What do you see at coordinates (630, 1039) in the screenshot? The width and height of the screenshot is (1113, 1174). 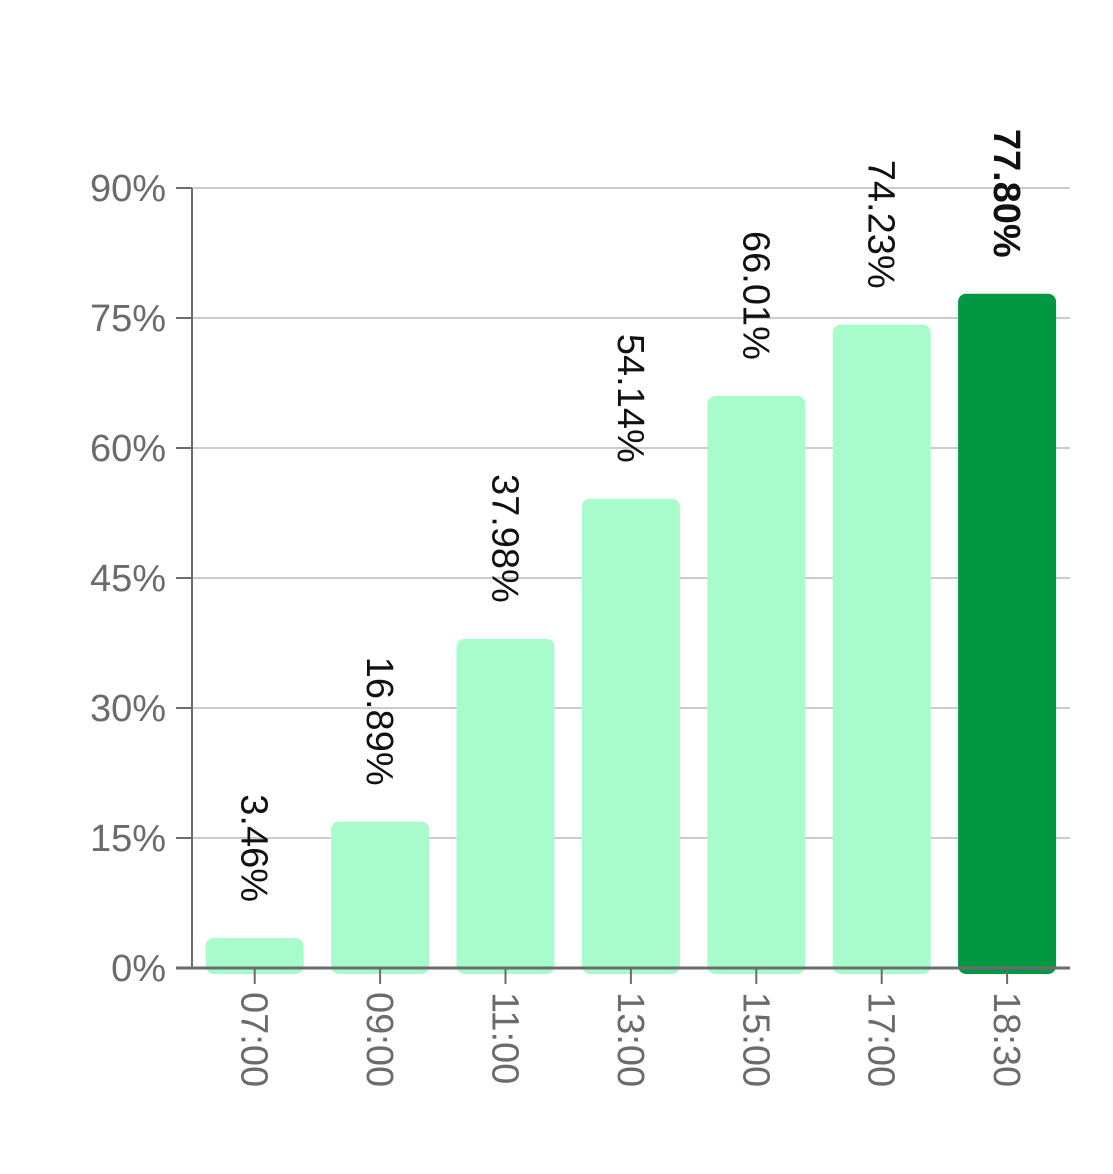 I see `x-tick-label: 13:00` at bounding box center [630, 1039].